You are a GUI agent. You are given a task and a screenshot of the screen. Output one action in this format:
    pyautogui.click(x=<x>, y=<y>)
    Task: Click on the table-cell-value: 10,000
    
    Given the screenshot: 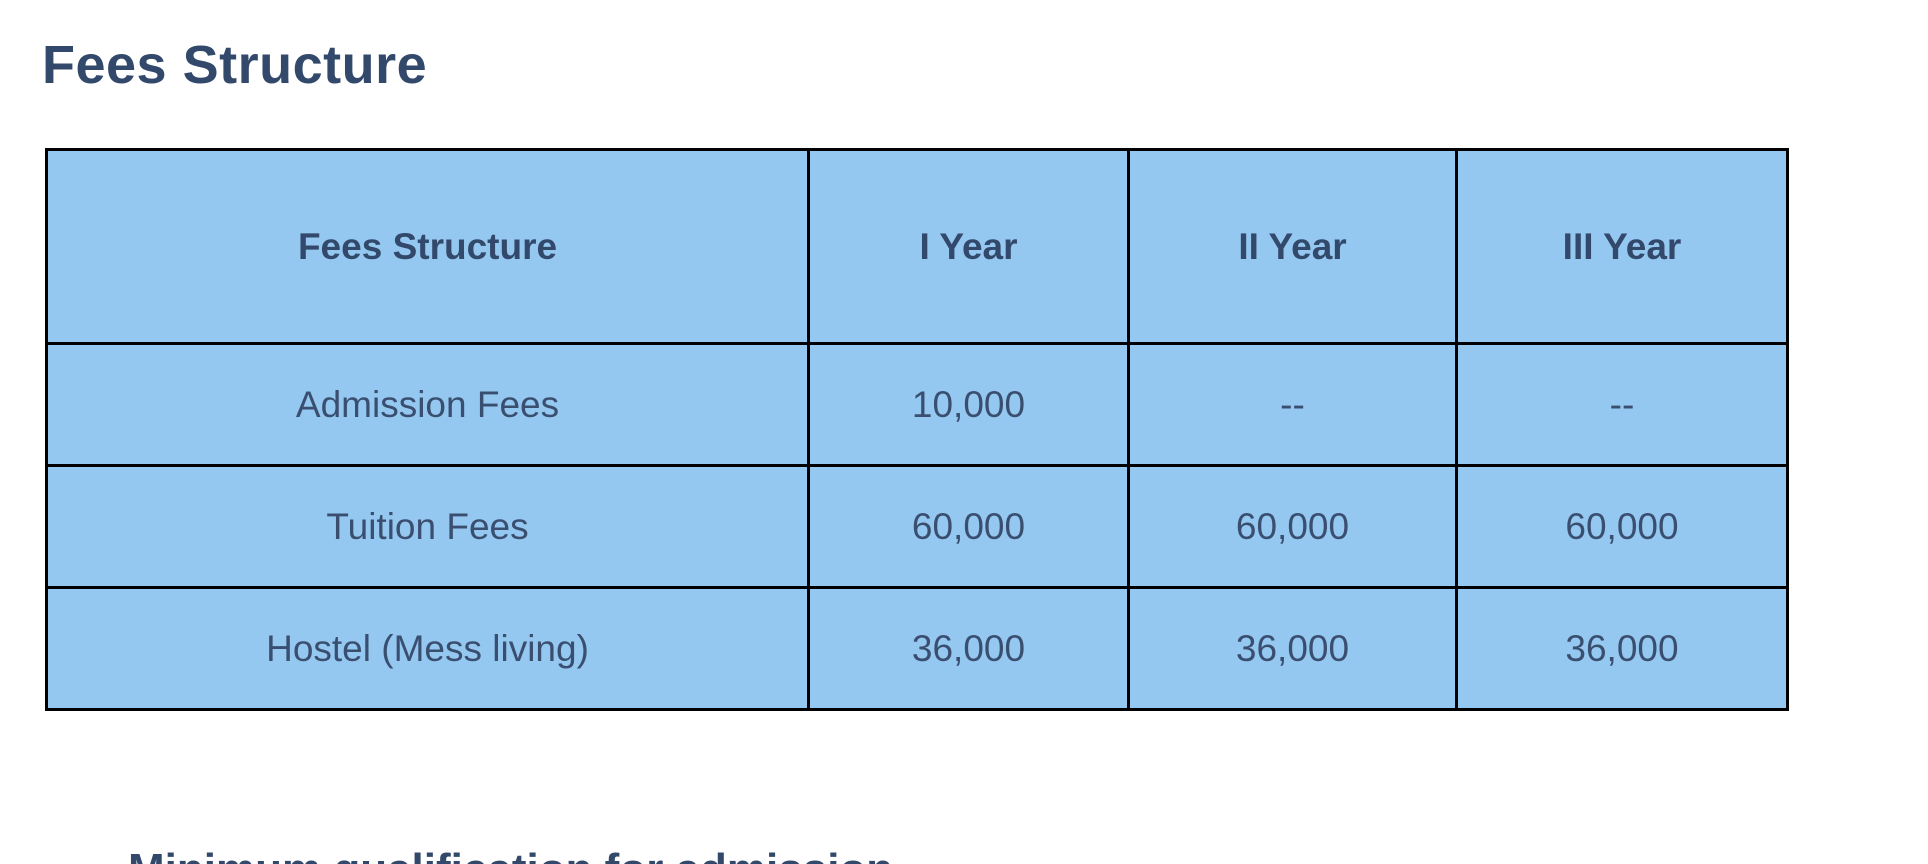 What is the action you would take?
    pyautogui.click(x=968, y=404)
    